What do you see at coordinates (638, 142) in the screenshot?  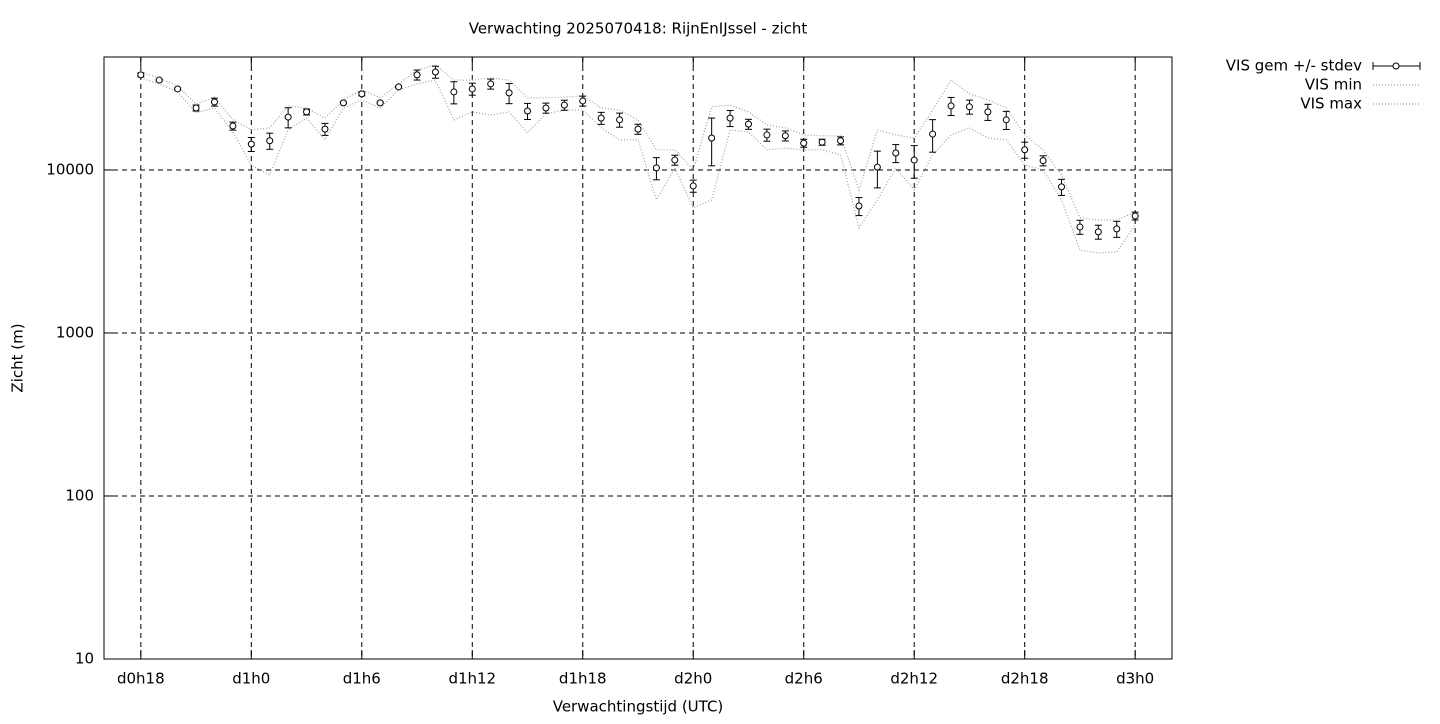 I see `series-line` at bounding box center [638, 142].